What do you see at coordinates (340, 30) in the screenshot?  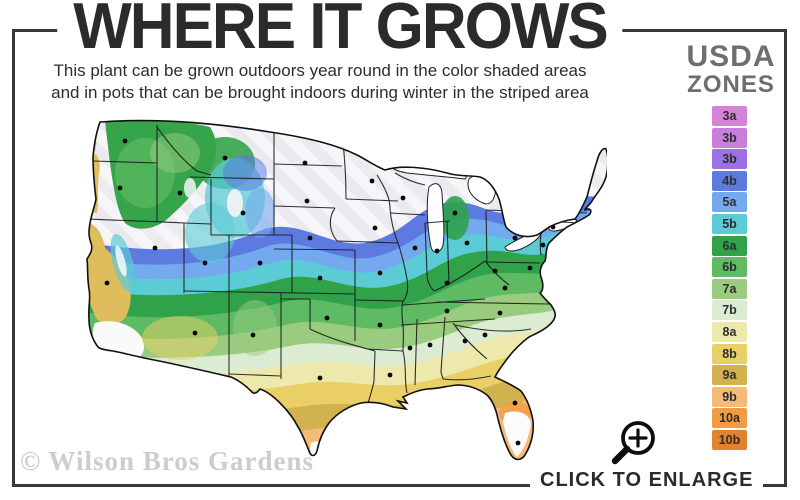 I see `page-title: WHERE IT GROWS` at bounding box center [340, 30].